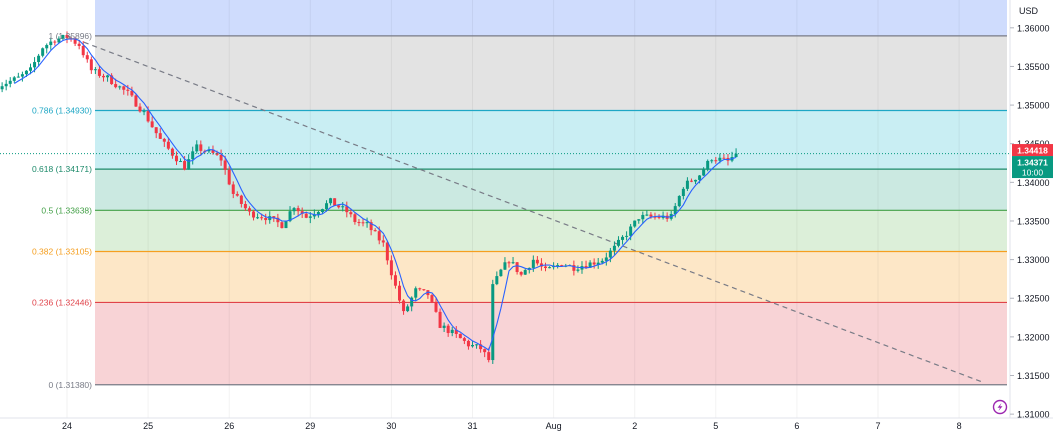 This screenshot has width=1053, height=439. What do you see at coordinates (1033, 28) in the screenshot?
I see `y-tick-label-0: 1.36000` at bounding box center [1033, 28].